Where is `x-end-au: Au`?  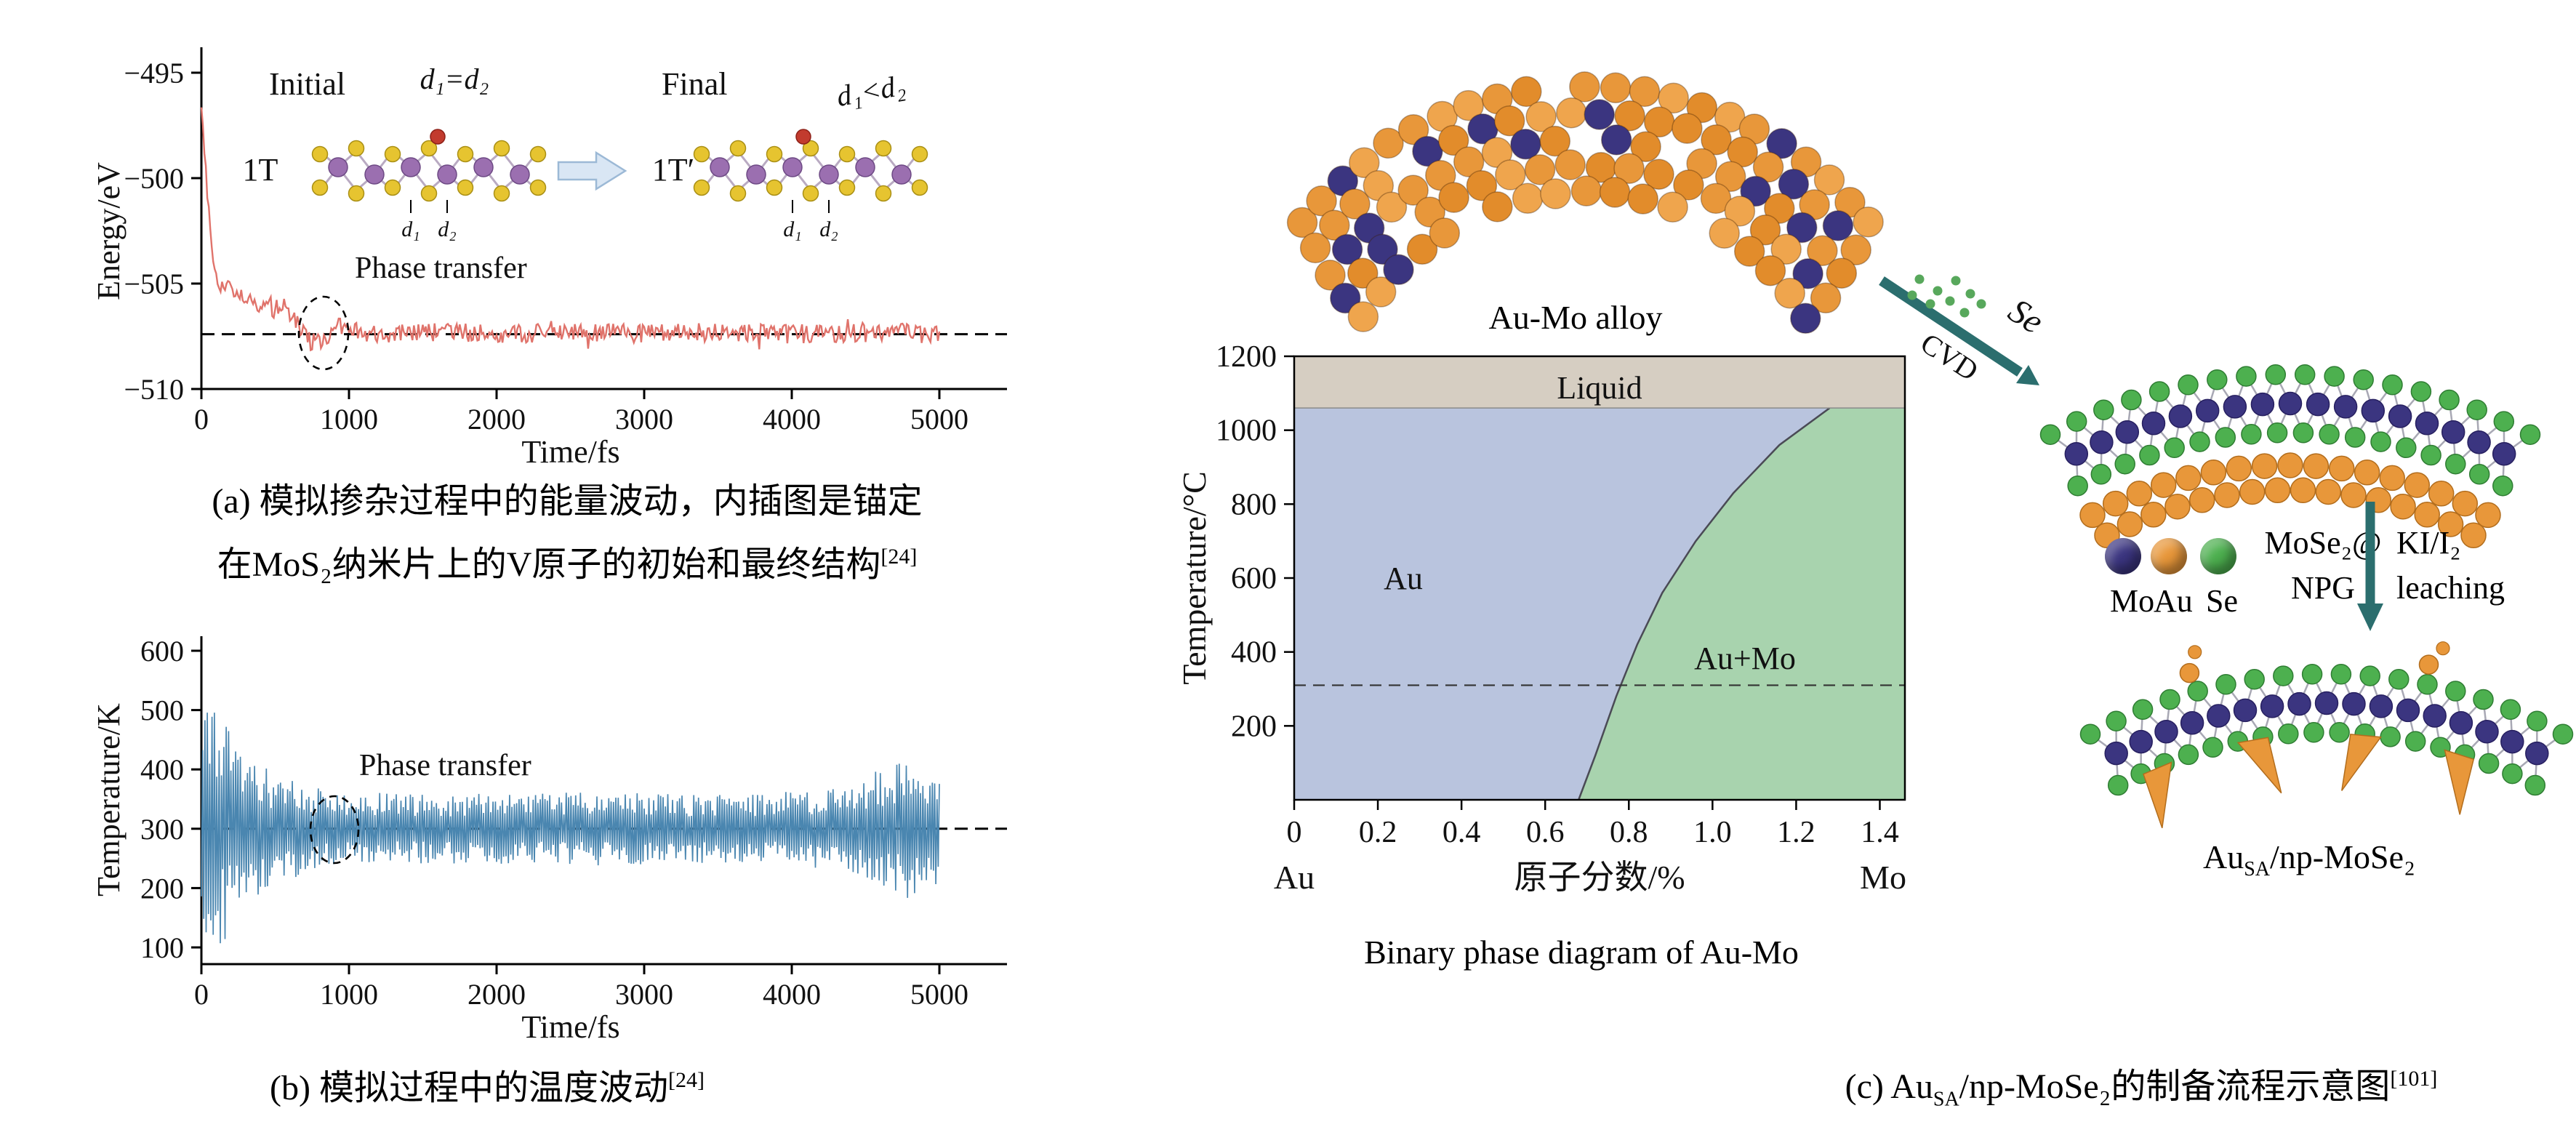 x-end-au: Au is located at coordinates (1294, 877).